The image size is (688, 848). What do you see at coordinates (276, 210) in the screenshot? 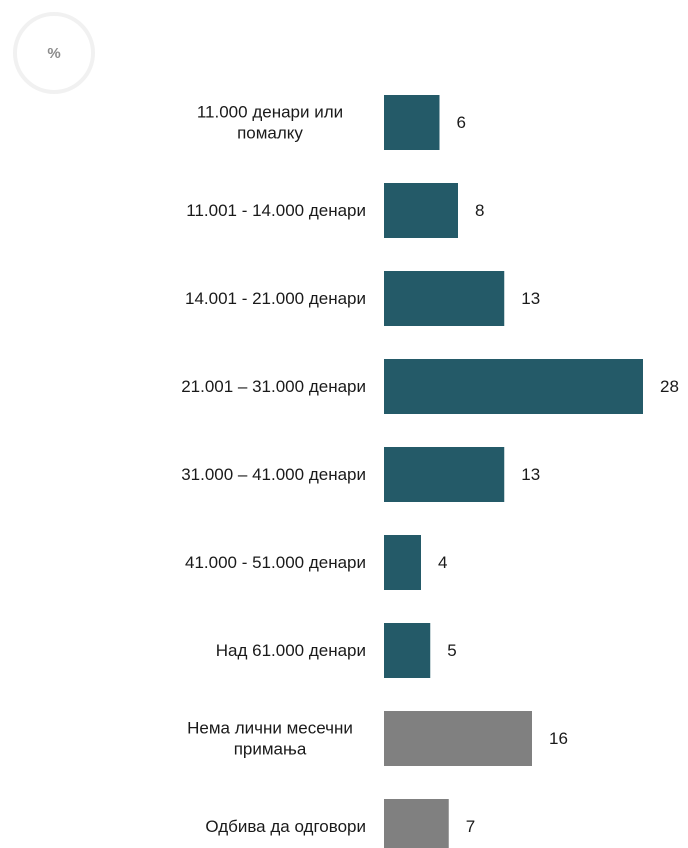
I see `category-label-1: 11.001 - 14.000 денари` at bounding box center [276, 210].